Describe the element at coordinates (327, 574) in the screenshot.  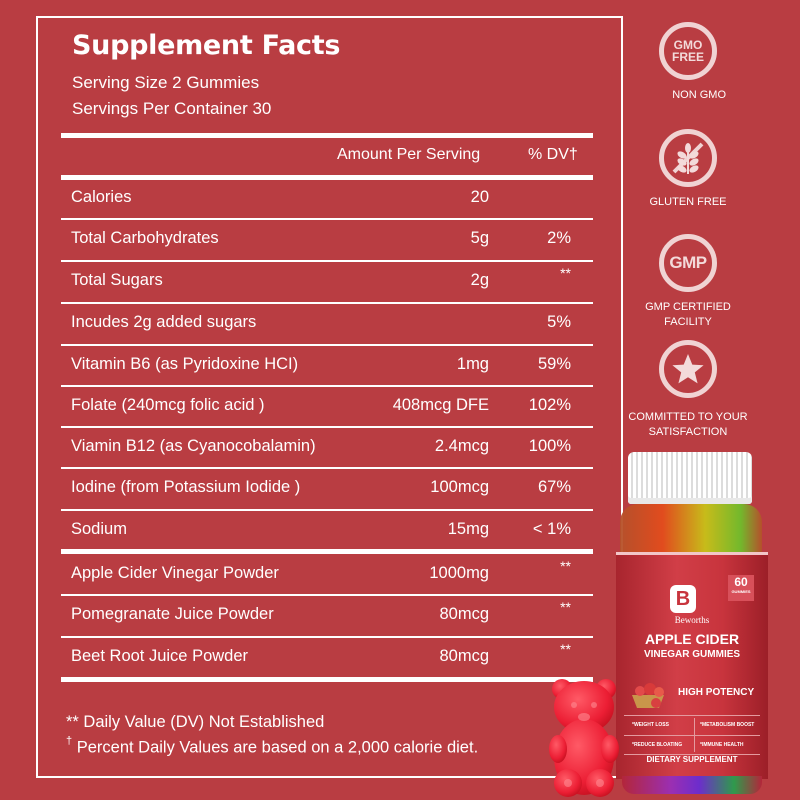
I see `table-row: Apple Cider Vinegar Powder 1000mg **` at that location.